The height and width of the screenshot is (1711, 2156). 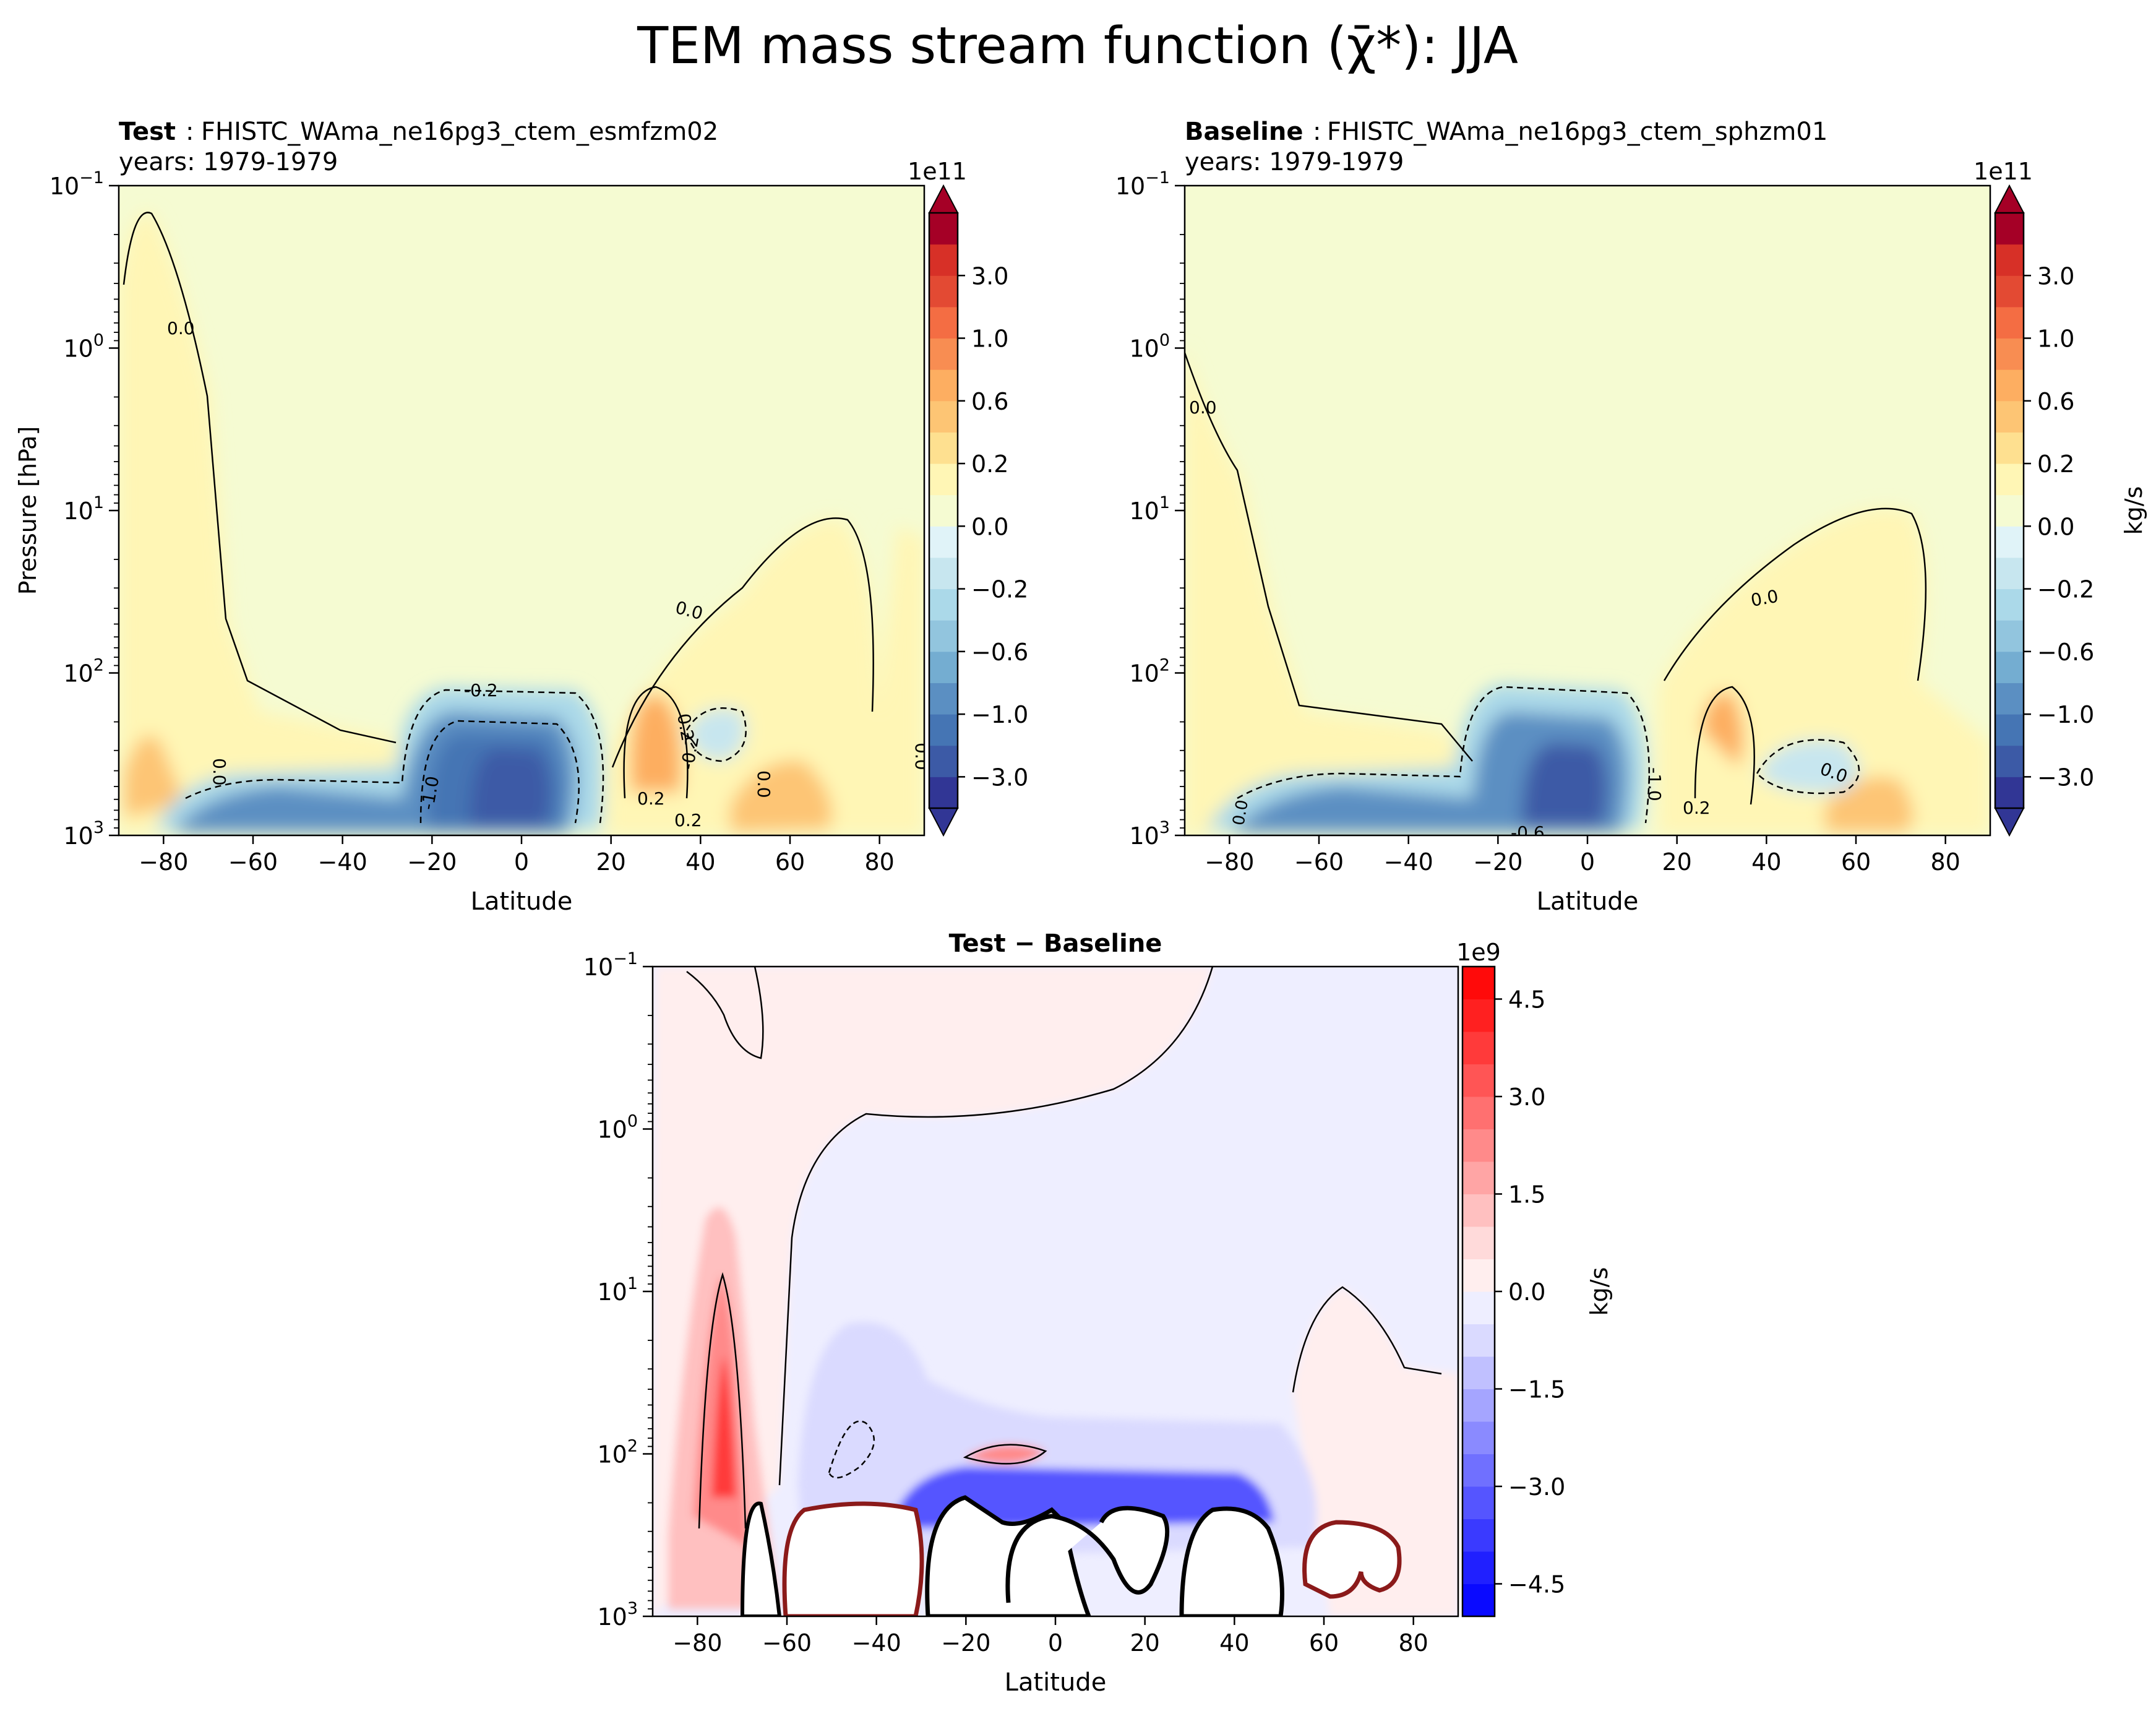 I want to click on colorbar-tick-label: −4.5, so click(x=1536, y=1584).